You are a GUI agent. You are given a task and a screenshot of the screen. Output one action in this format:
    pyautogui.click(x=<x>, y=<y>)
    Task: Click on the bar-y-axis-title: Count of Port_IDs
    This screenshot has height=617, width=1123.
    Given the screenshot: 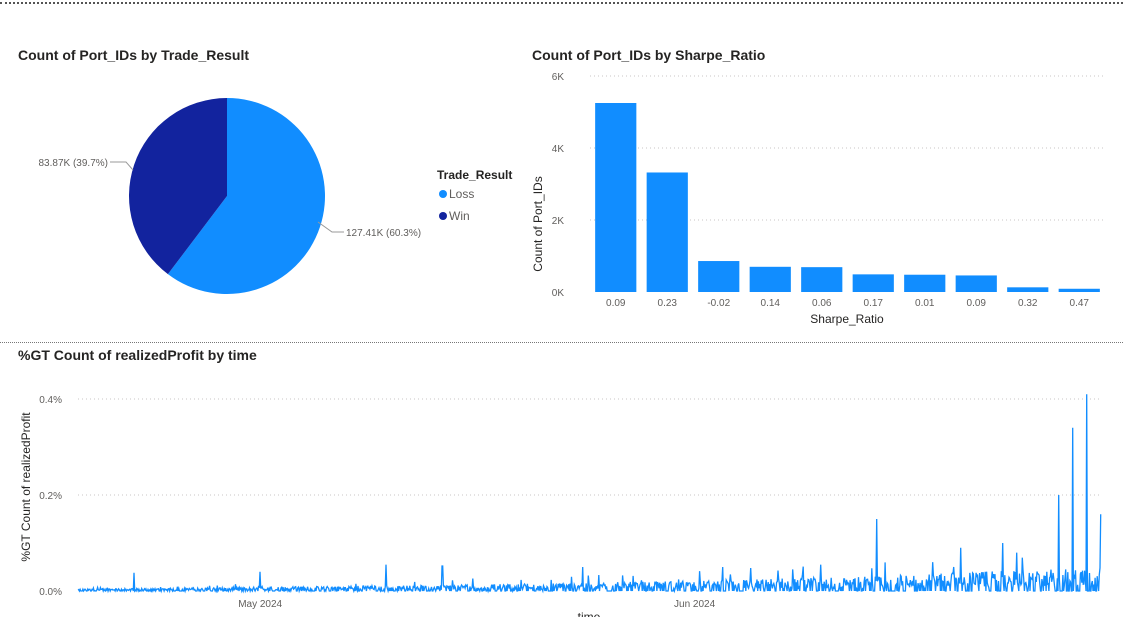 What is the action you would take?
    pyautogui.click(x=538, y=223)
    